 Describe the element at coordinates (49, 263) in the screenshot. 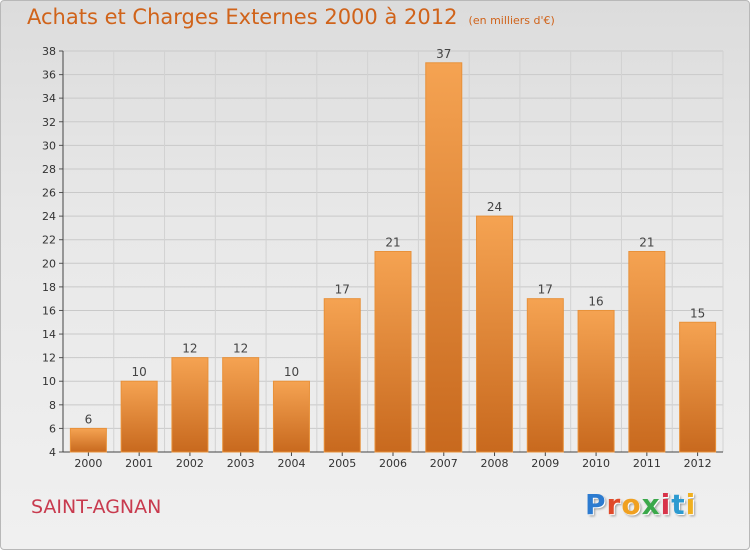

I see `y-tick-label: 20` at that location.